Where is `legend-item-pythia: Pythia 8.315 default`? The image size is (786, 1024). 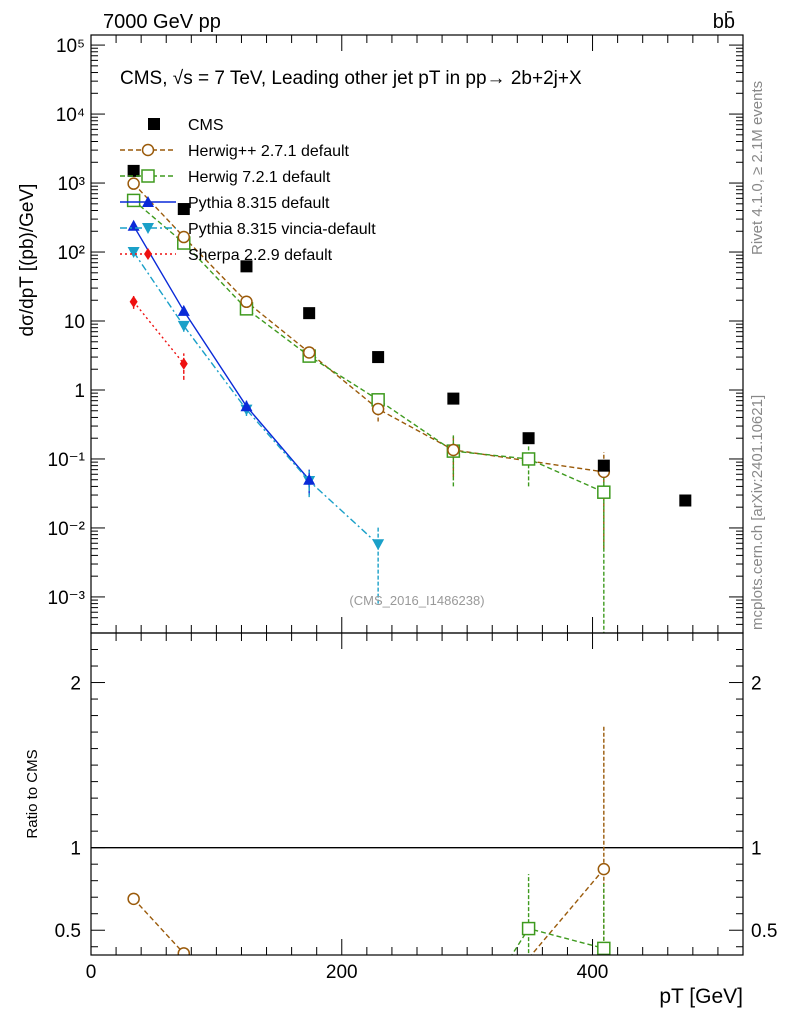 legend-item-pythia: Pythia 8.315 default is located at coordinates (225, 203).